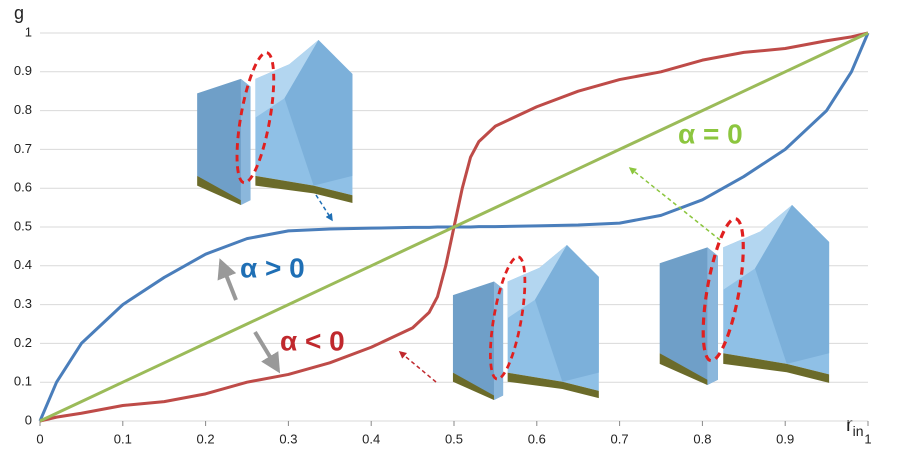 The width and height of the screenshot is (898, 458). I want to click on y-tick-label: 0.7, so click(23, 148).